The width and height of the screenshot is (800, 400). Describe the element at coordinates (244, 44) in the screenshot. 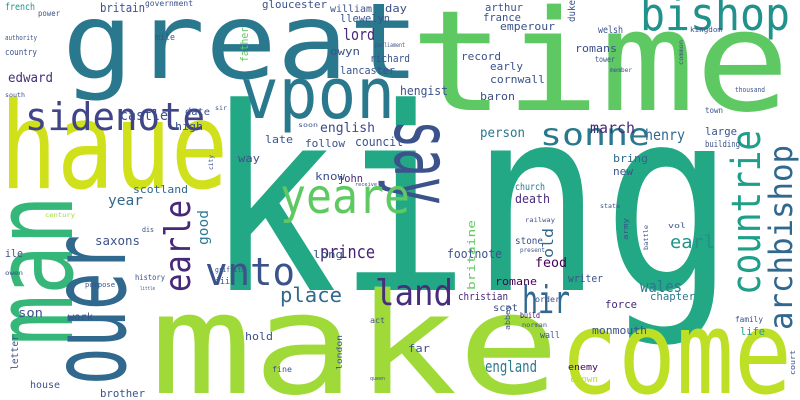

I see `word: father` at that location.